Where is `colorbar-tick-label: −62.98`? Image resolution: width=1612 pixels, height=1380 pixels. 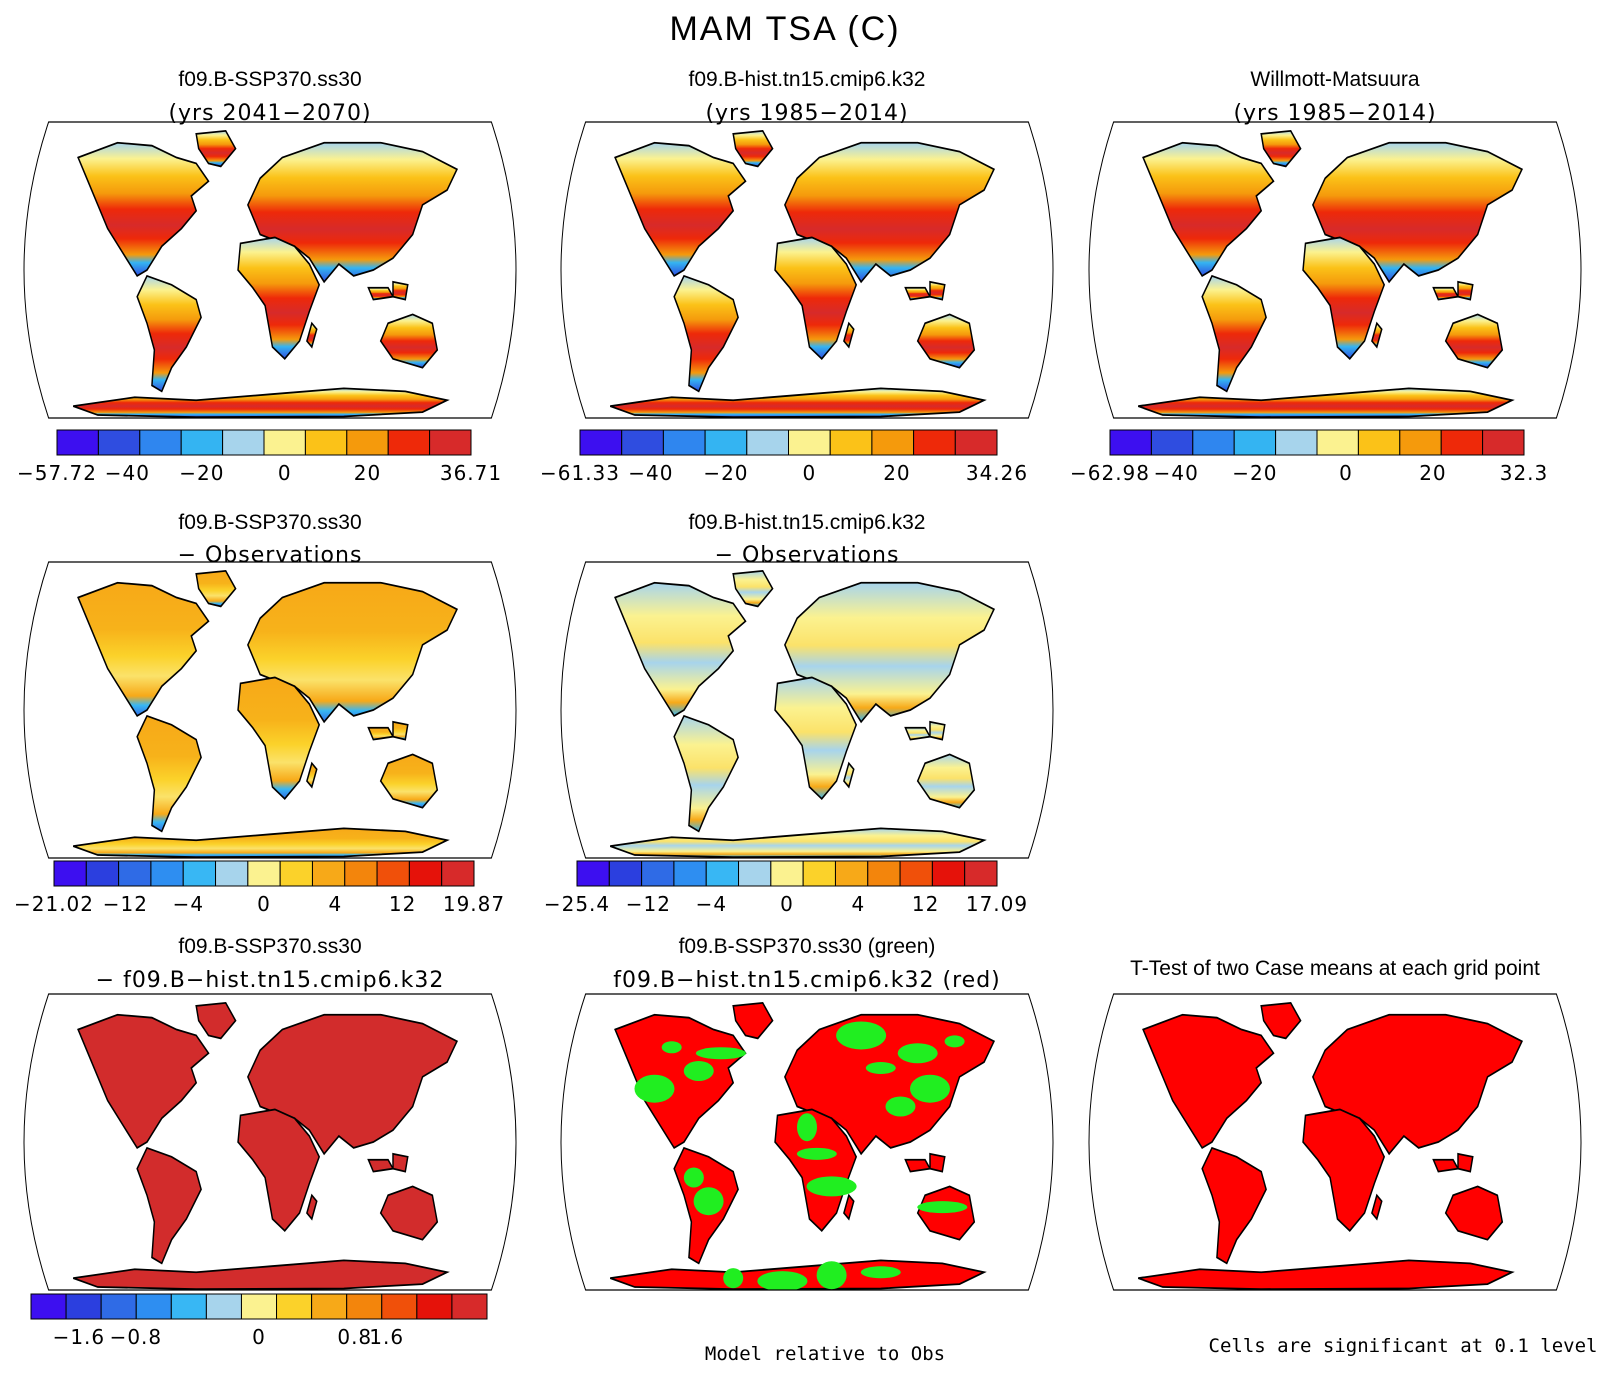 colorbar-tick-label: −62.98 is located at coordinates (1110, 473).